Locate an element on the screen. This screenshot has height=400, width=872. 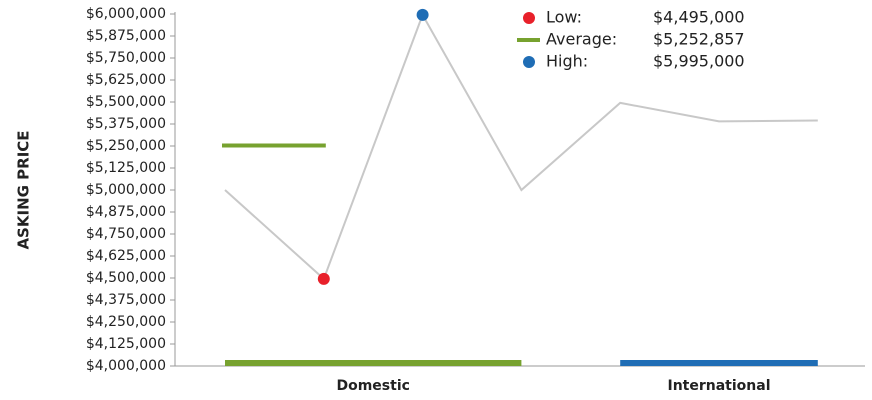
y-tick-label: $4,875,000 is located at coordinates (126, 212).